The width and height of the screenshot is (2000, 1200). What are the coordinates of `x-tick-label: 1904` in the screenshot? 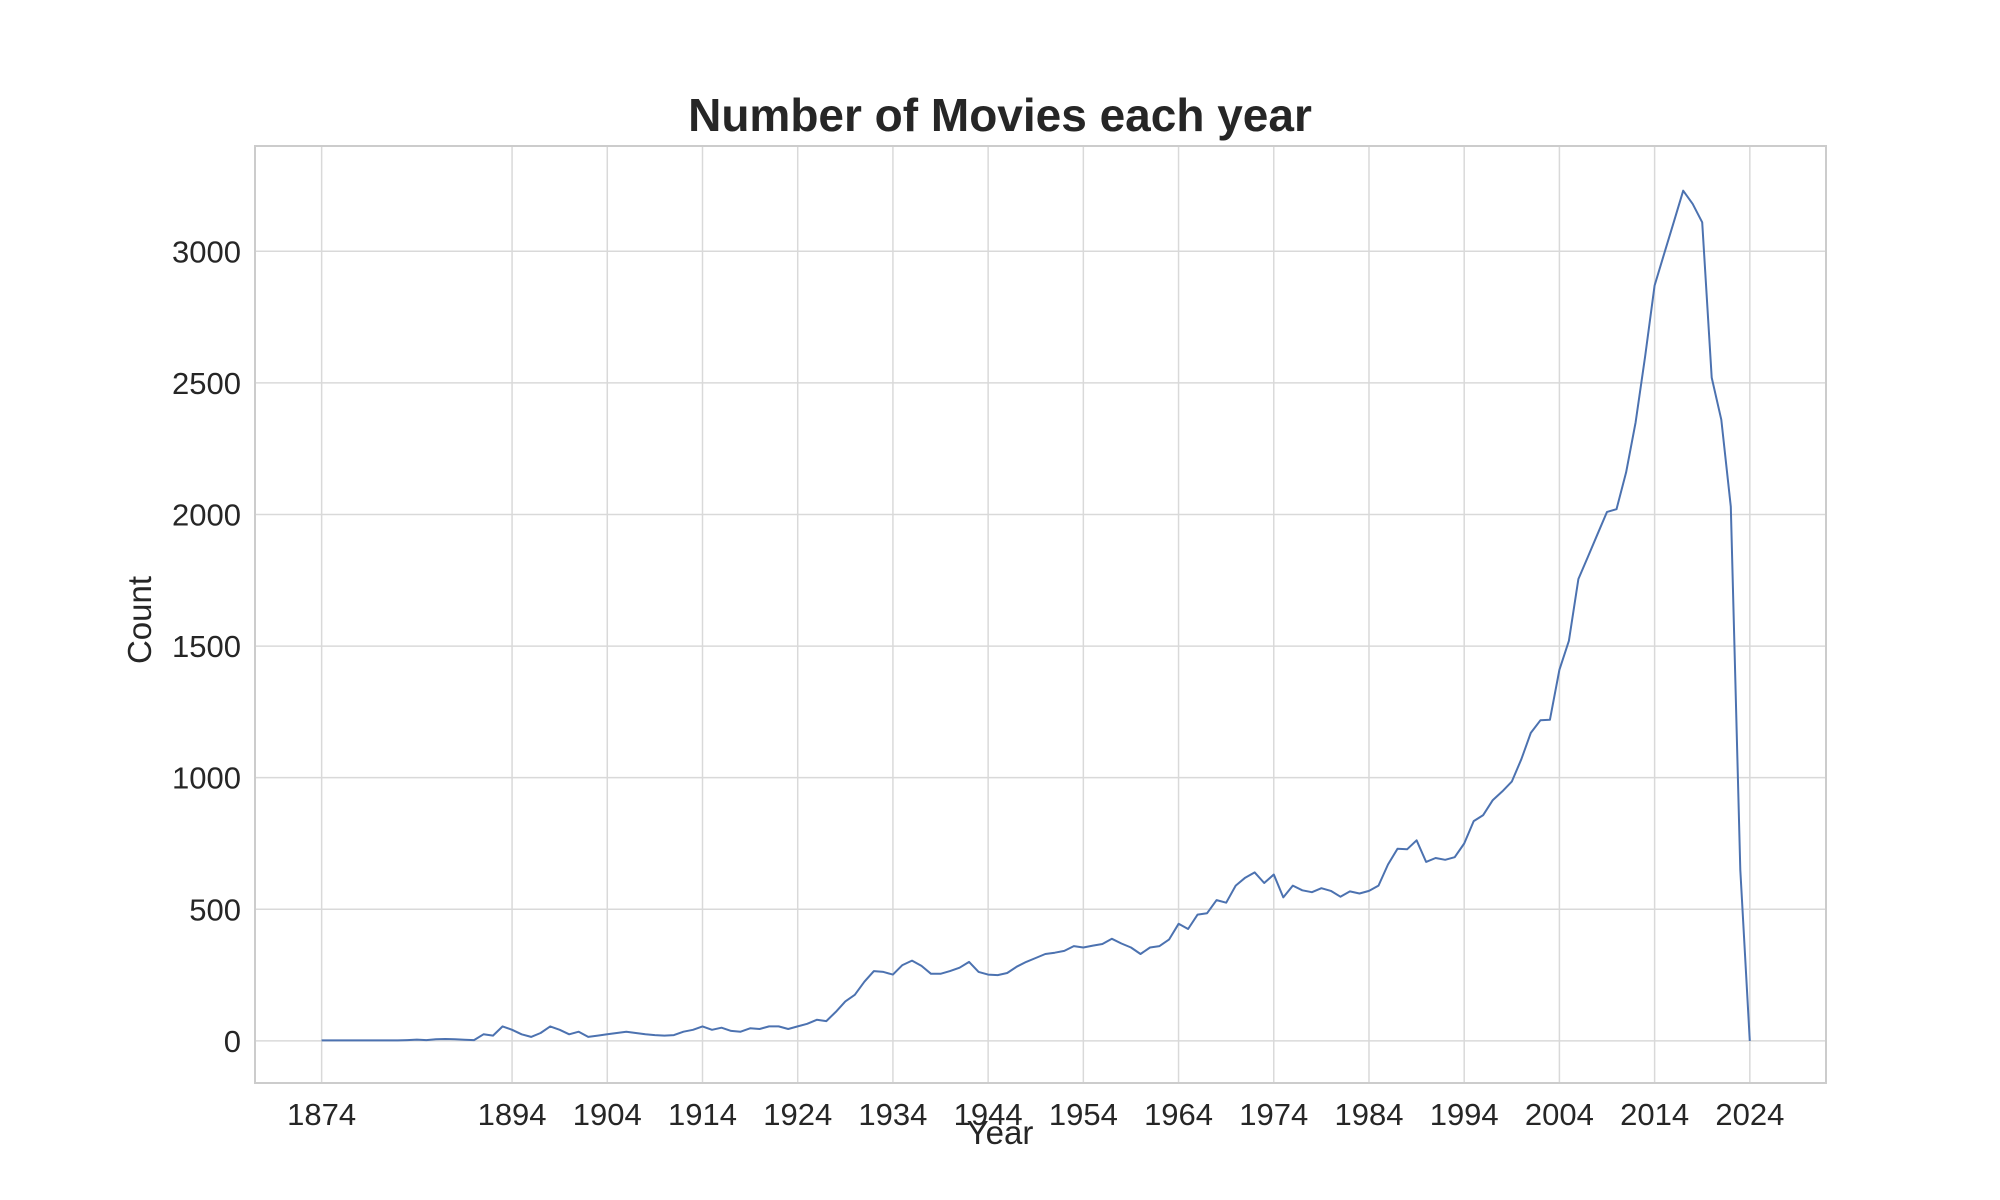 It's located at (607, 1114).